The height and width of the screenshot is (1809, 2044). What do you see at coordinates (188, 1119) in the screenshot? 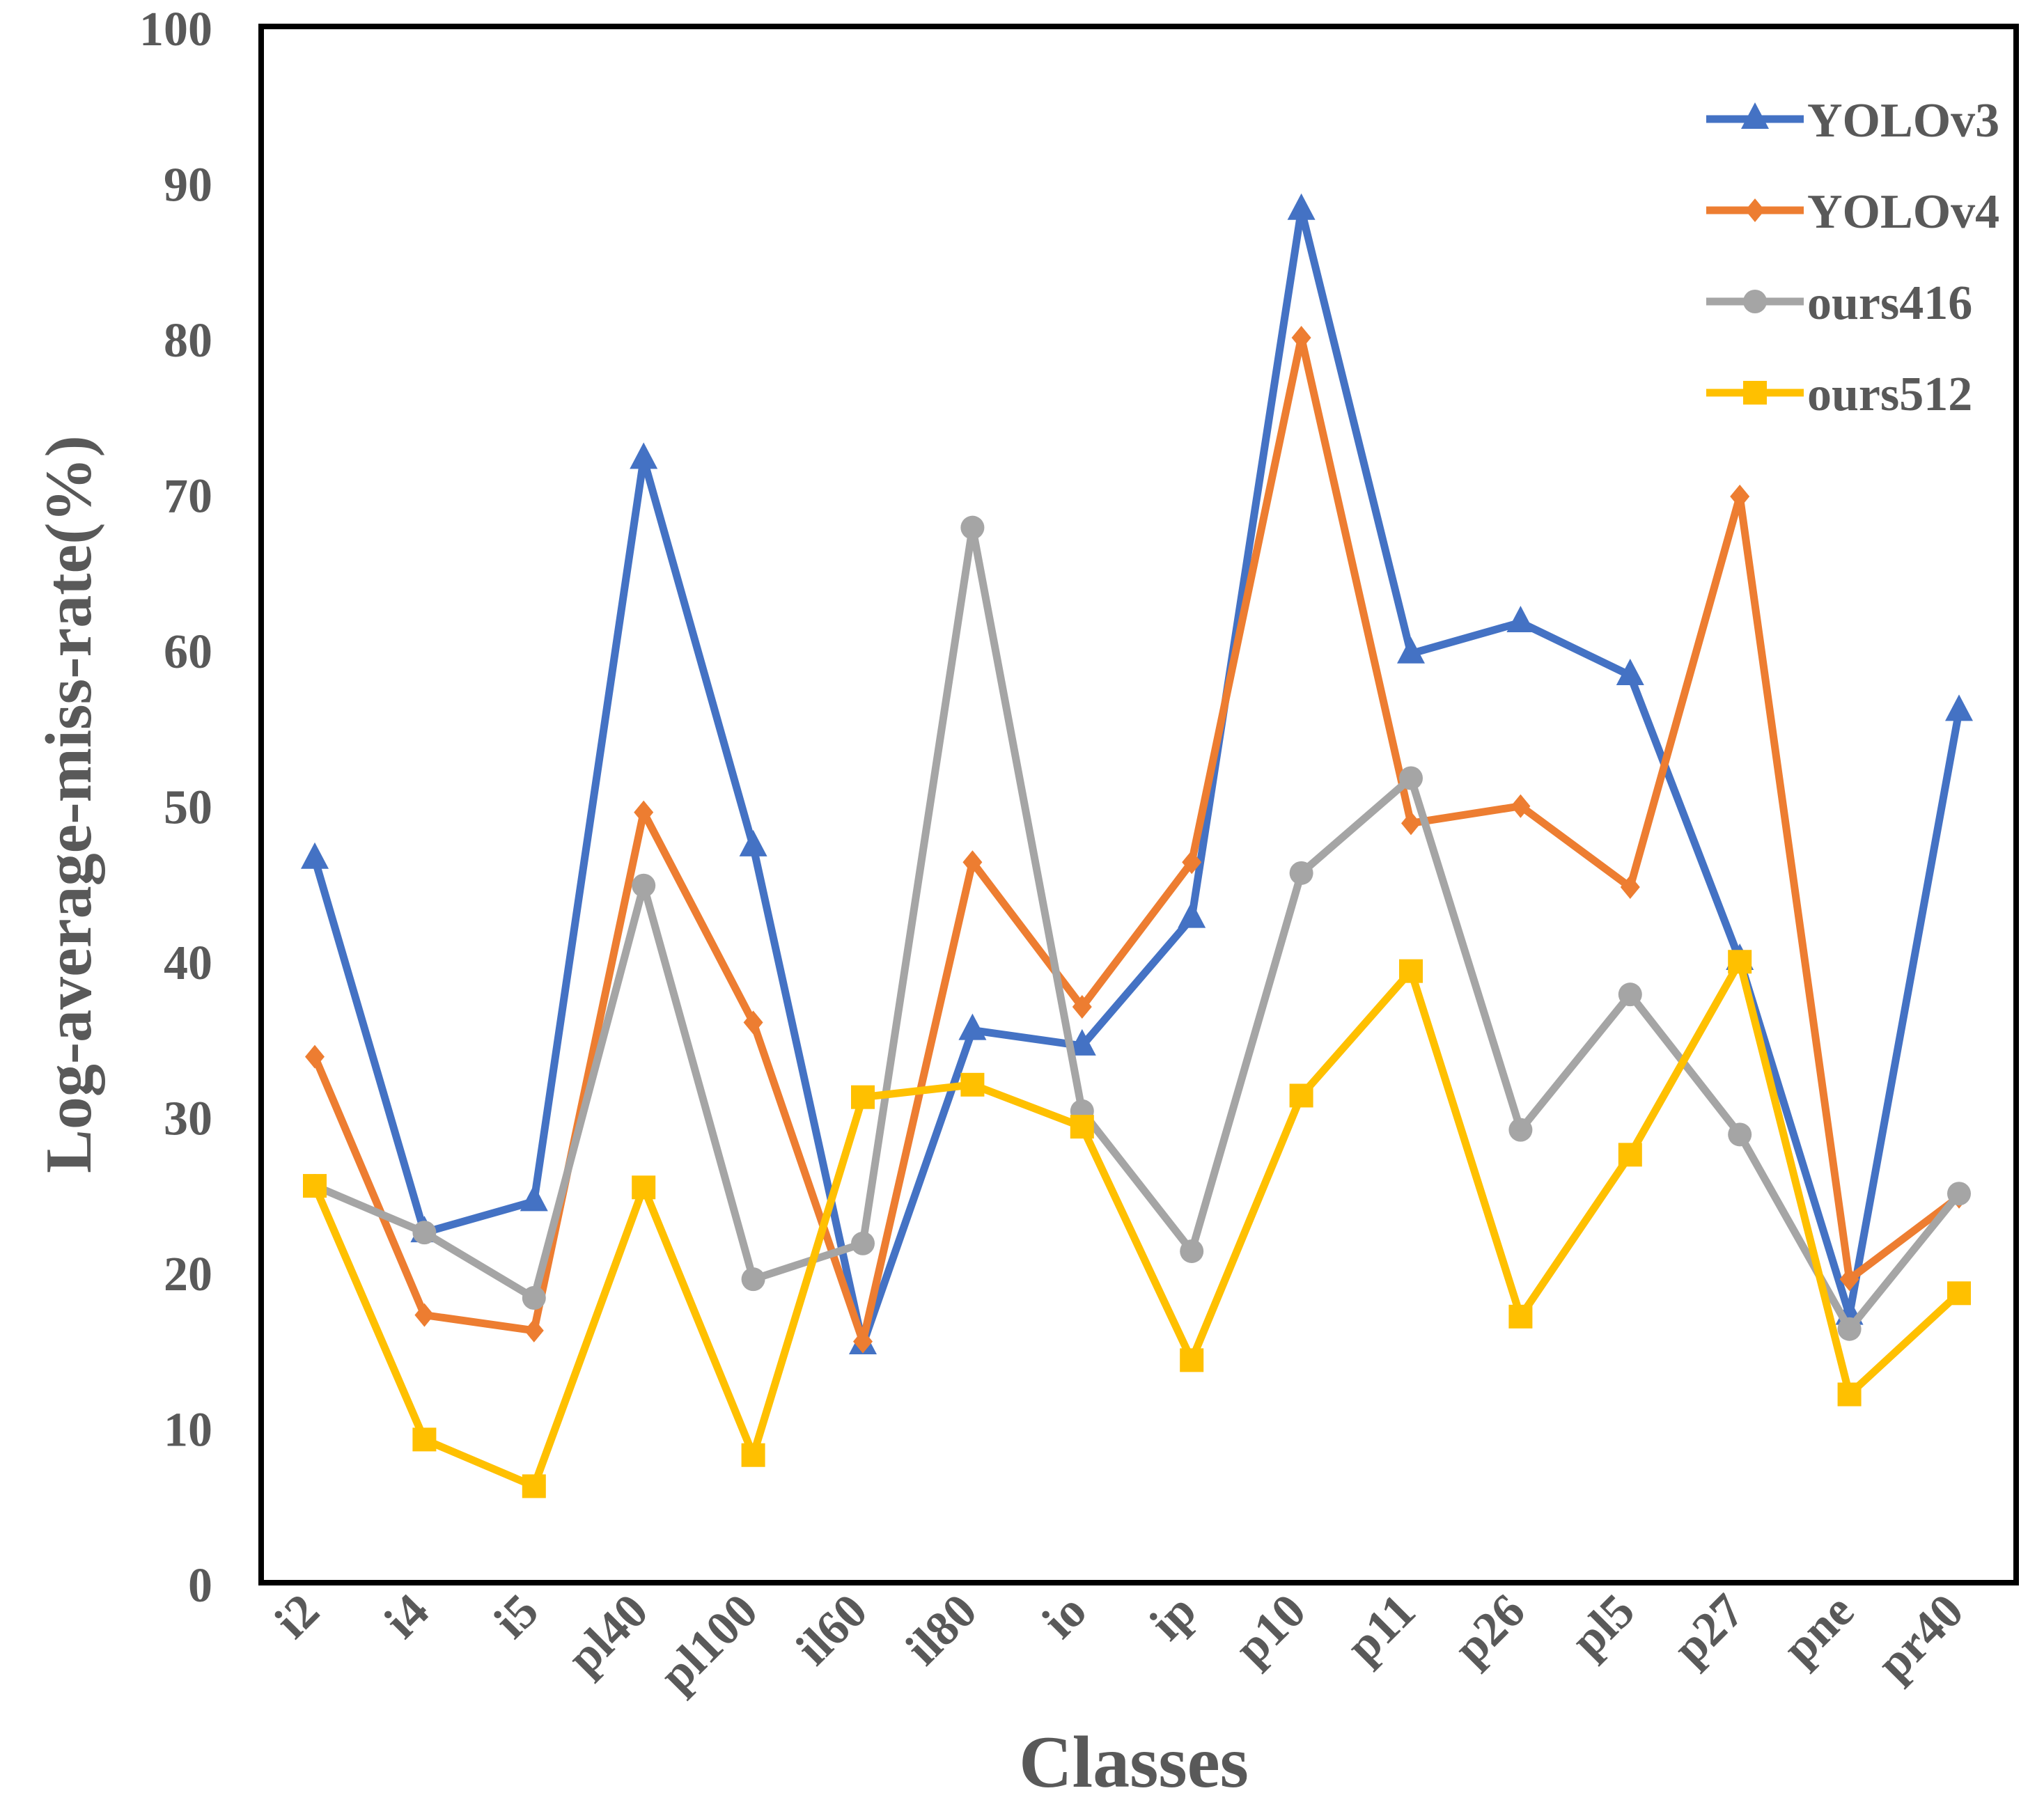
I see `y-tick-label: 30` at bounding box center [188, 1119].